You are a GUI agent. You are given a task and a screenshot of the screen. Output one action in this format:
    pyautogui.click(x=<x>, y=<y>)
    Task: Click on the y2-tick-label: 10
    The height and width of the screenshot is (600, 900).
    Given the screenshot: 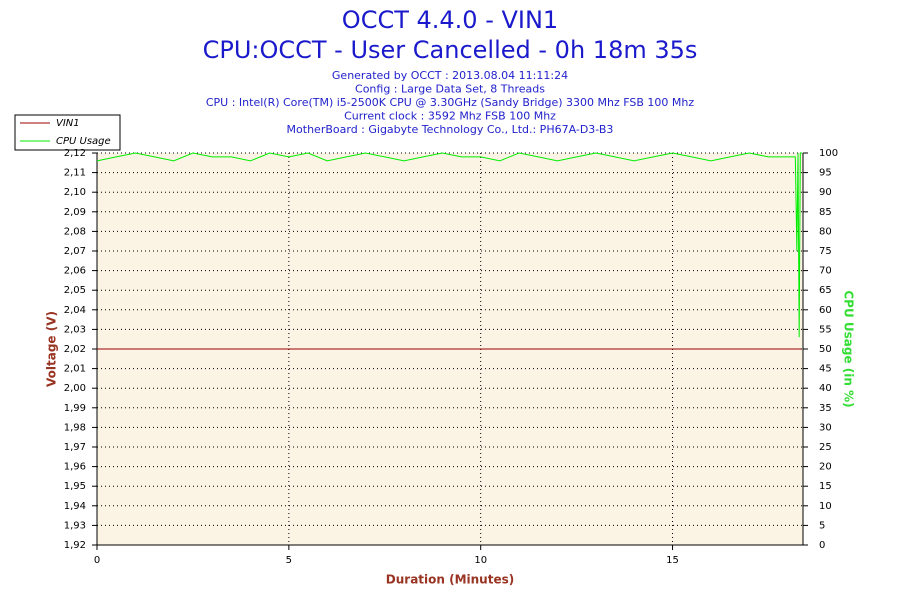 What is the action you would take?
    pyautogui.click(x=825, y=506)
    